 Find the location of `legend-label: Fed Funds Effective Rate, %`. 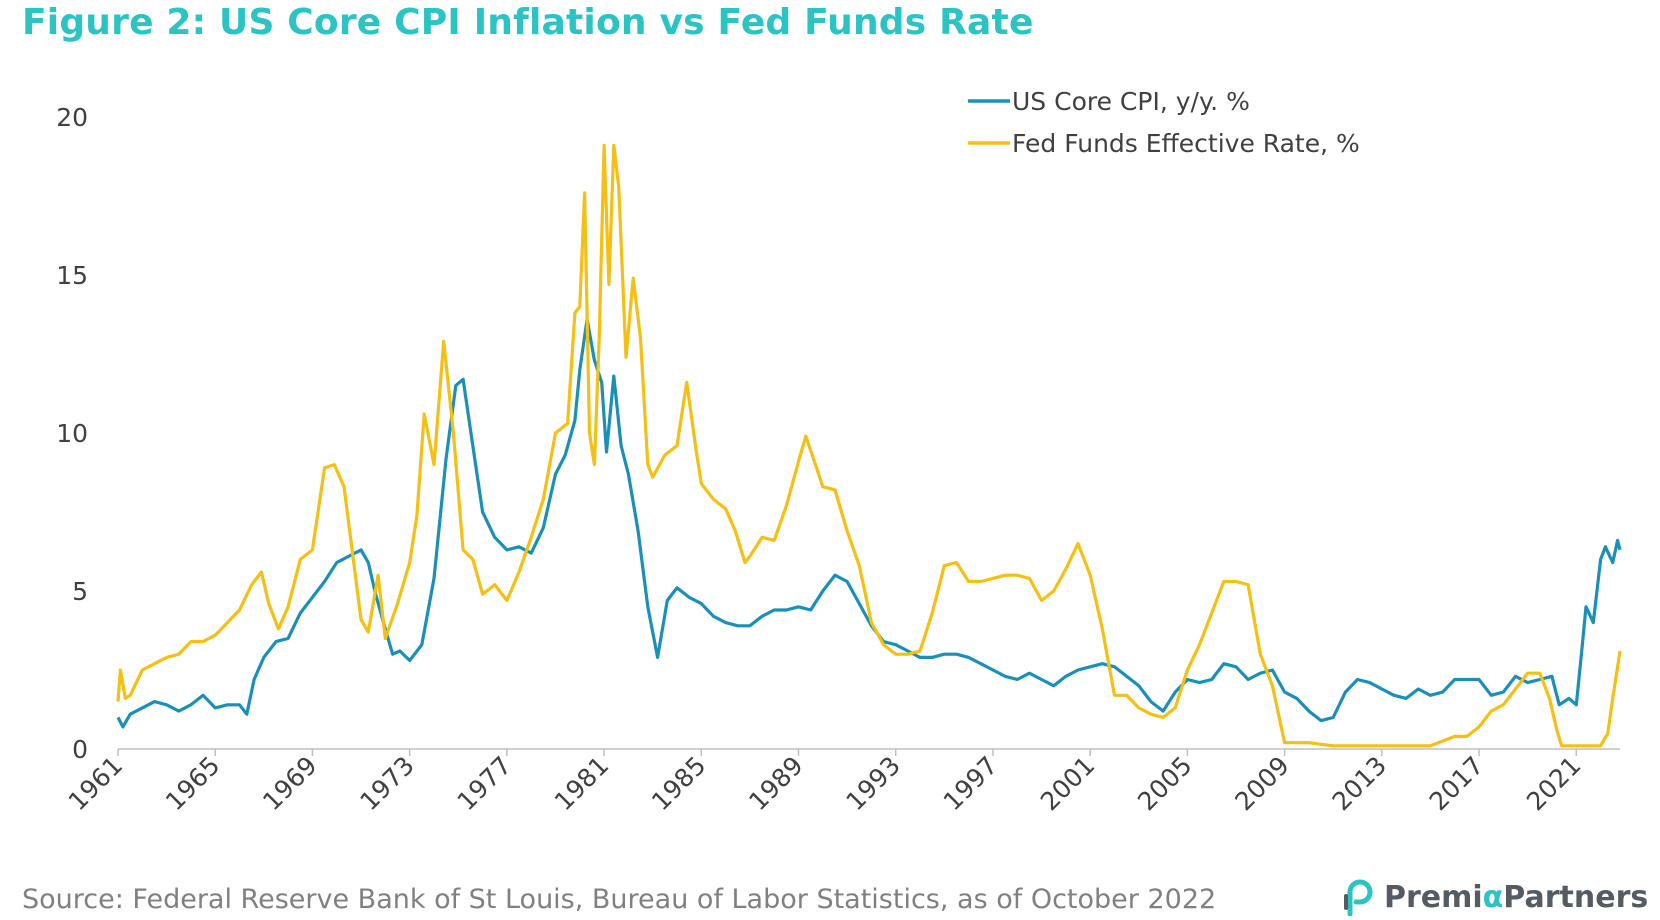

legend-label: Fed Funds Effective Rate, % is located at coordinates (1186, 143).